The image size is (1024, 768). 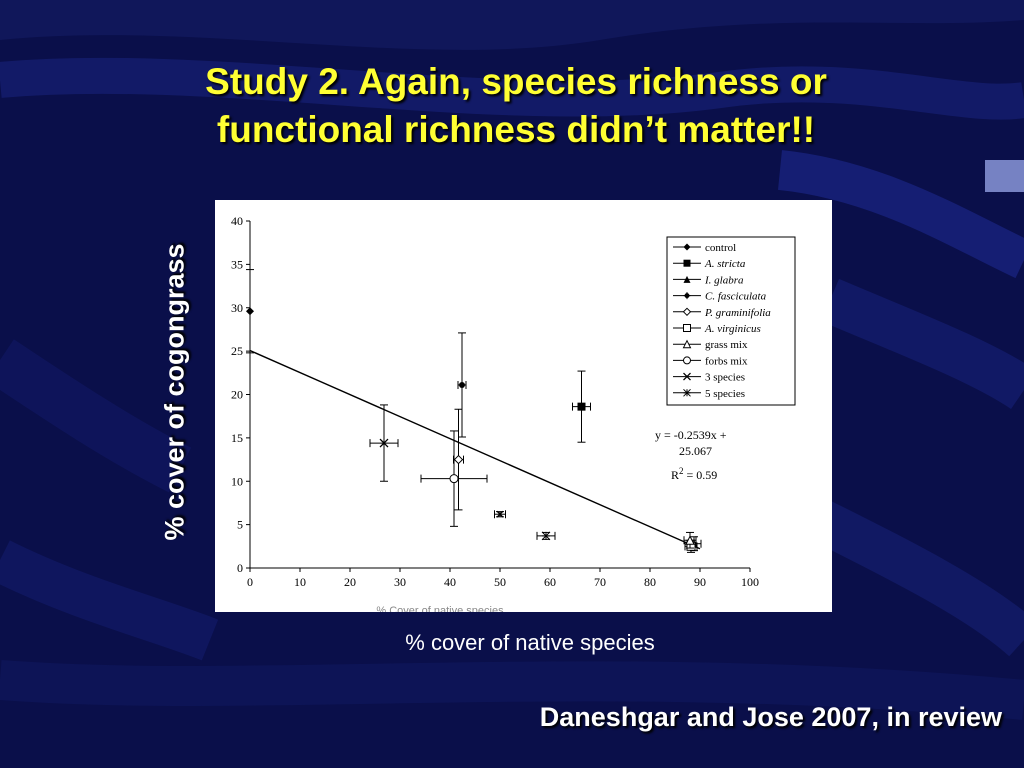 I want to click on y-tick-label: 5, so click(x=240, y=525).